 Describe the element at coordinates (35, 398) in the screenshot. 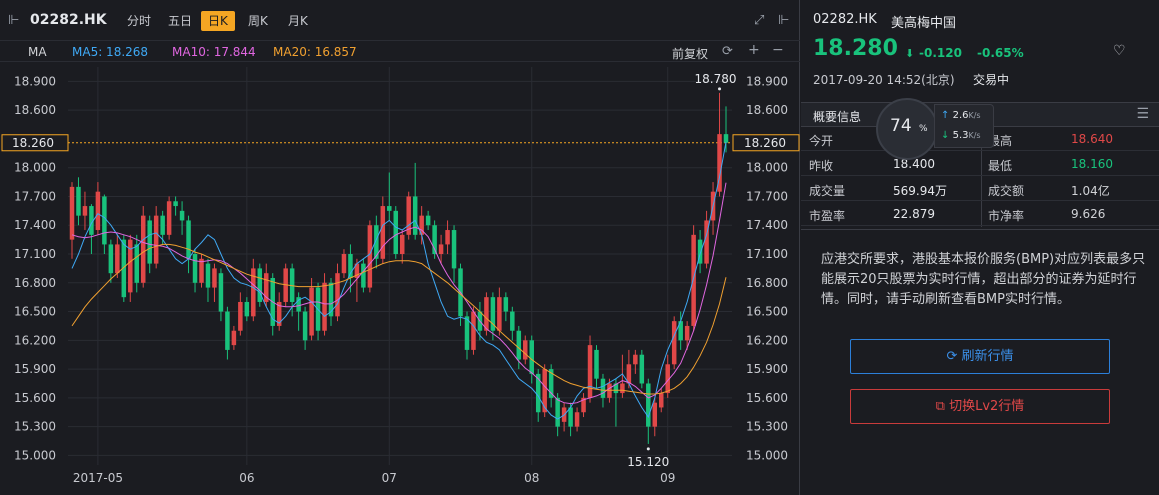

I see `y-tick-label-left: 15.600` at that location.